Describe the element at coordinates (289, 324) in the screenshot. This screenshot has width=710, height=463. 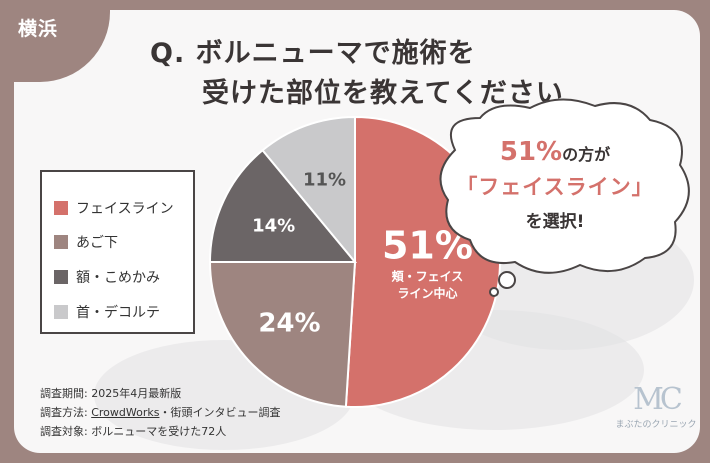
I see `slice-value-label: 24%` at that location.